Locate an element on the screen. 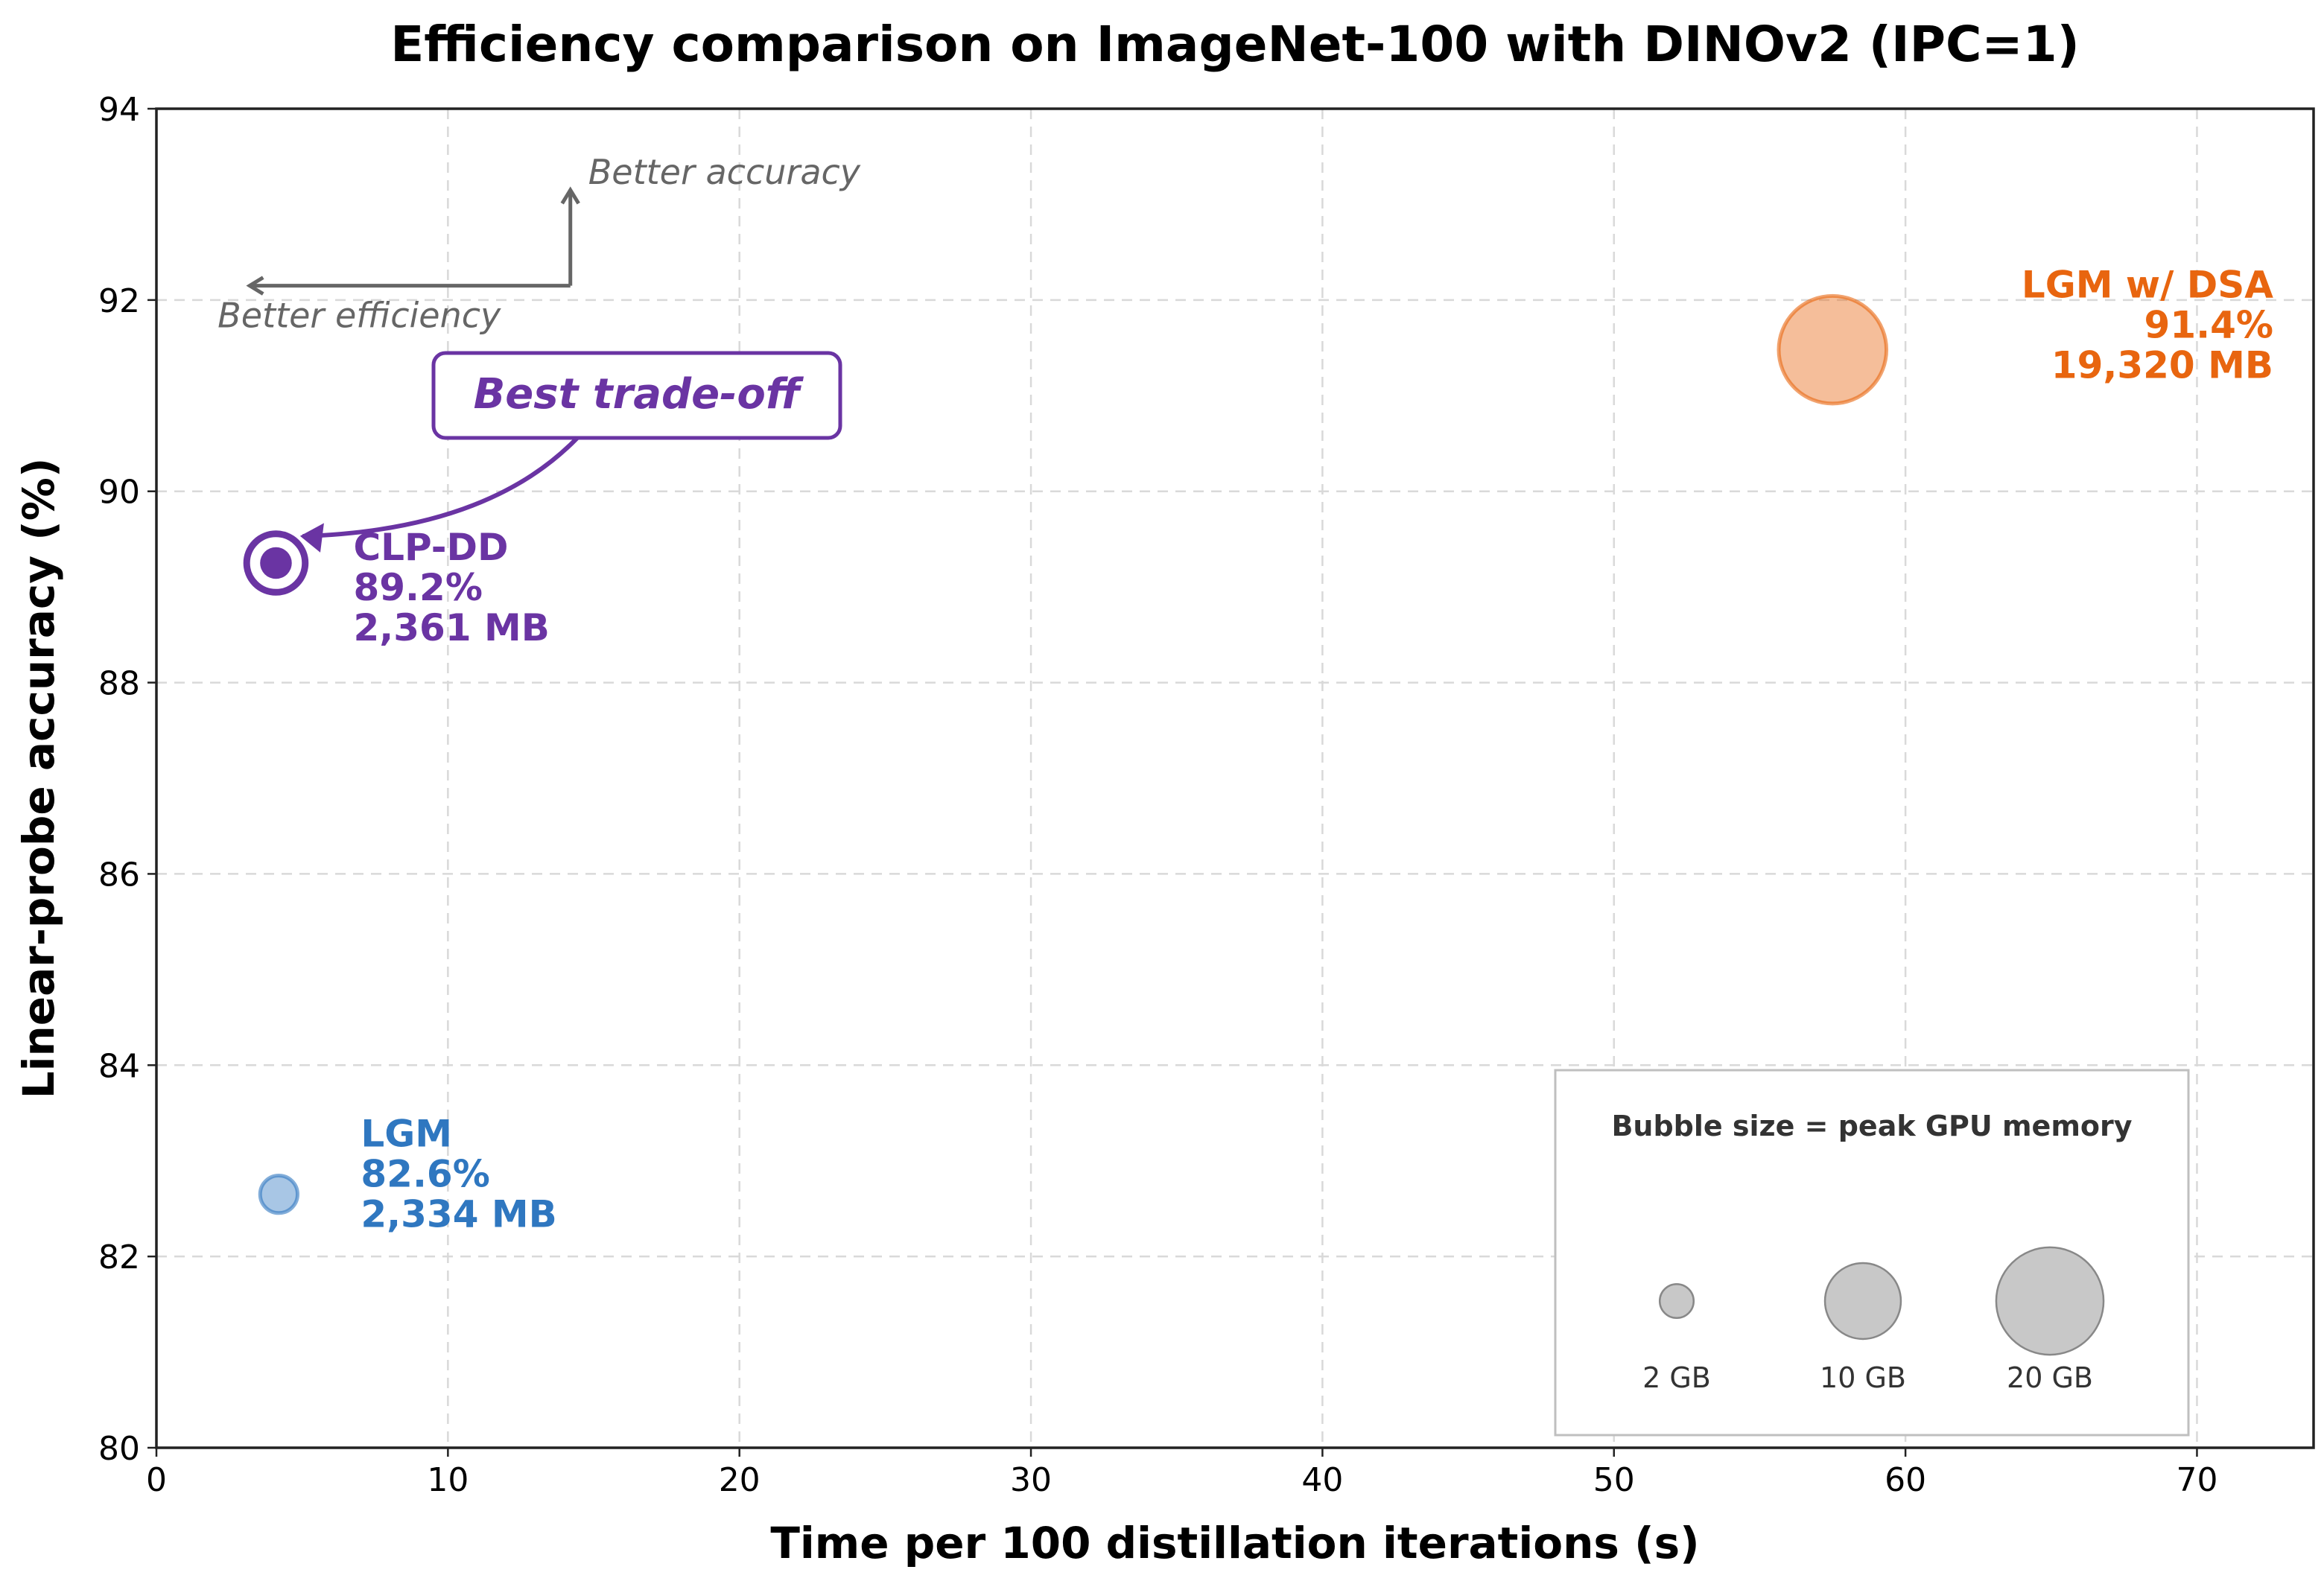  point-label-clp-dd: CLP-DD is located at coordinates (430, 548).